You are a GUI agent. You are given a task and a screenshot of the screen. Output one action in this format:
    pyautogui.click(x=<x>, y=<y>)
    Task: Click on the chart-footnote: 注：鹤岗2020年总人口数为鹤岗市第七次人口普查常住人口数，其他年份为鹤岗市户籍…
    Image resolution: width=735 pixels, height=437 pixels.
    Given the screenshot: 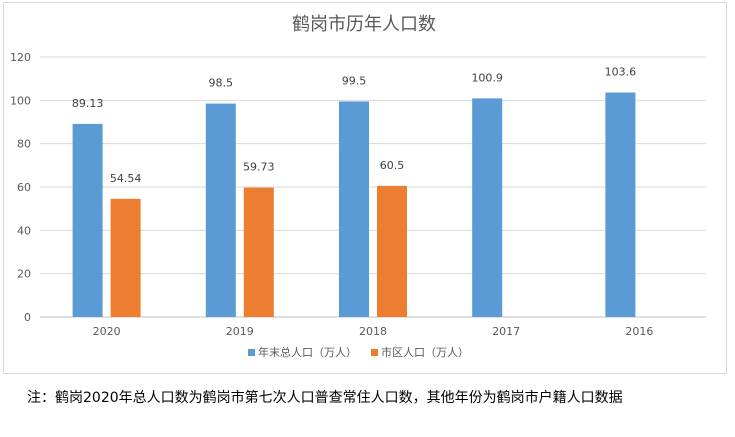 What is the action you would take?
    pyautogui.click(x=325, y=398)
    